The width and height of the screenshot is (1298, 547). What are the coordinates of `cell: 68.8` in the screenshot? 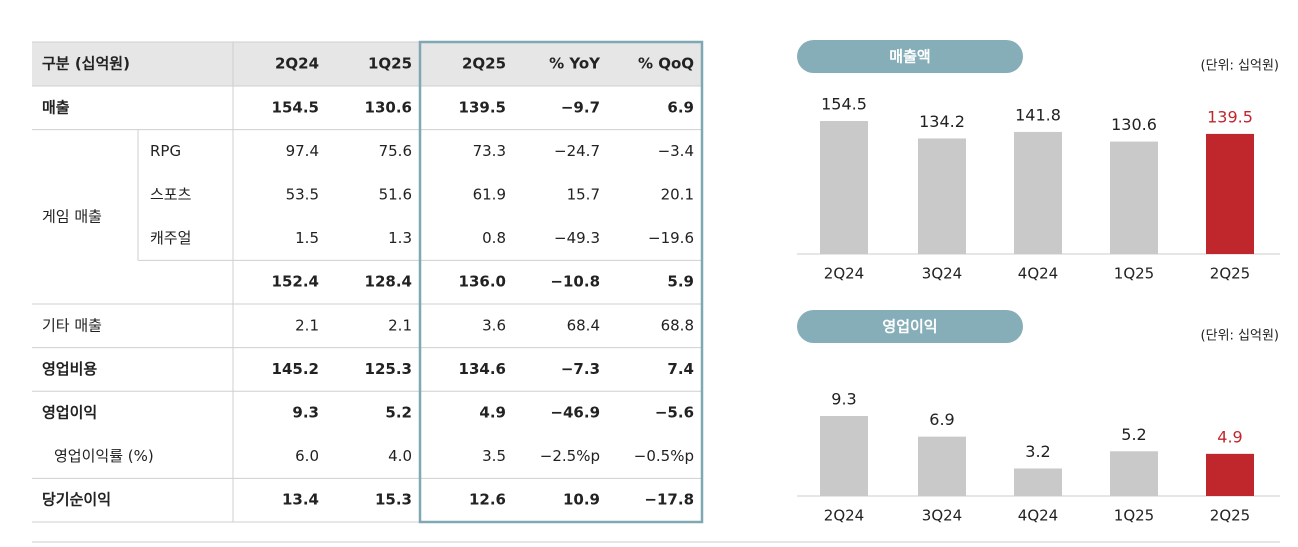 It's located at (677, 325).